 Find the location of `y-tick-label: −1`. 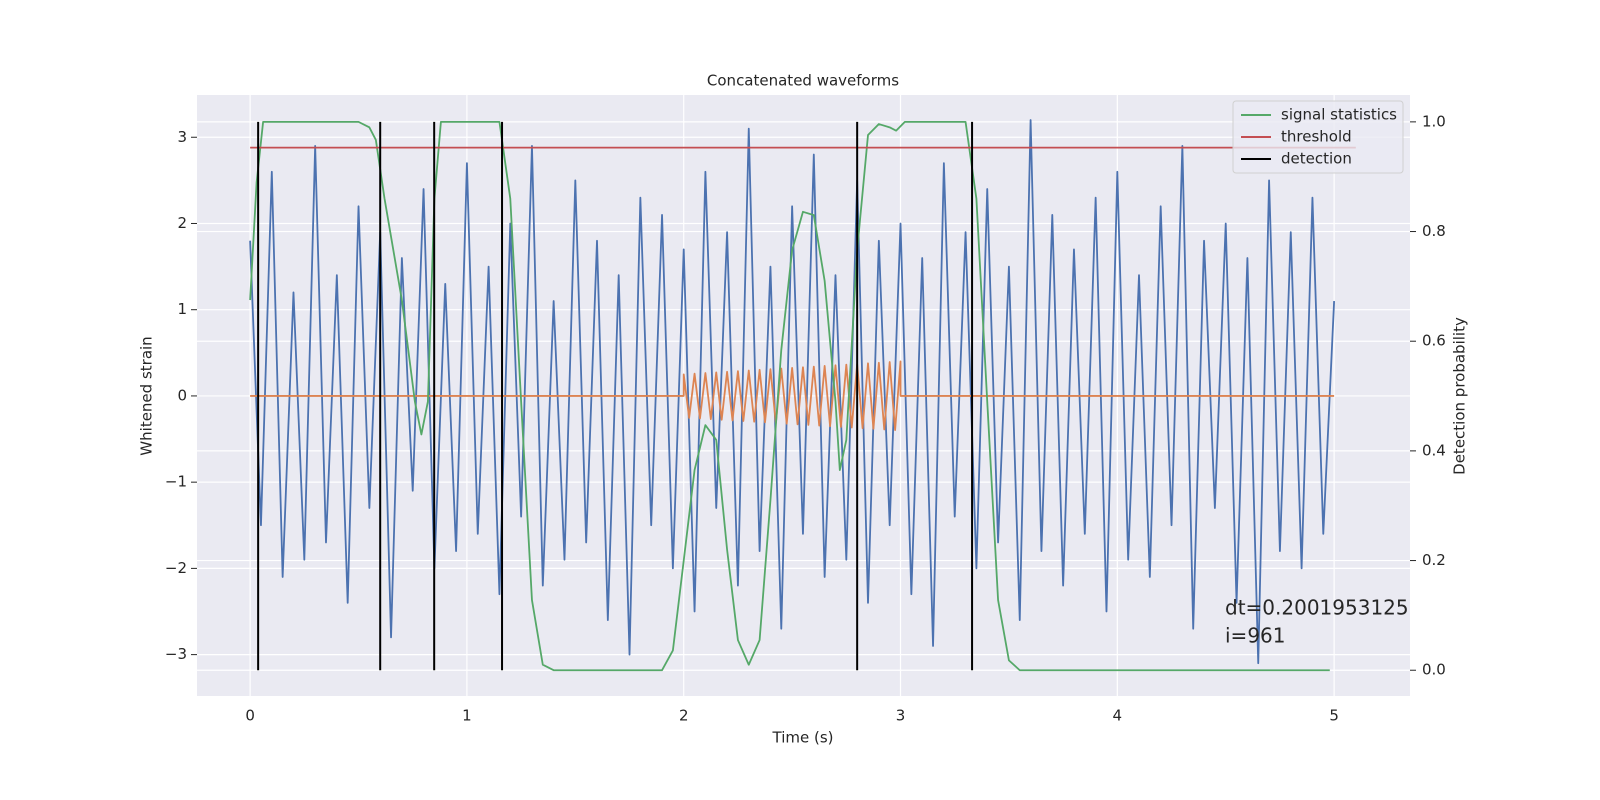

y-tick-label: −1 is located at coordinates (176, 482).